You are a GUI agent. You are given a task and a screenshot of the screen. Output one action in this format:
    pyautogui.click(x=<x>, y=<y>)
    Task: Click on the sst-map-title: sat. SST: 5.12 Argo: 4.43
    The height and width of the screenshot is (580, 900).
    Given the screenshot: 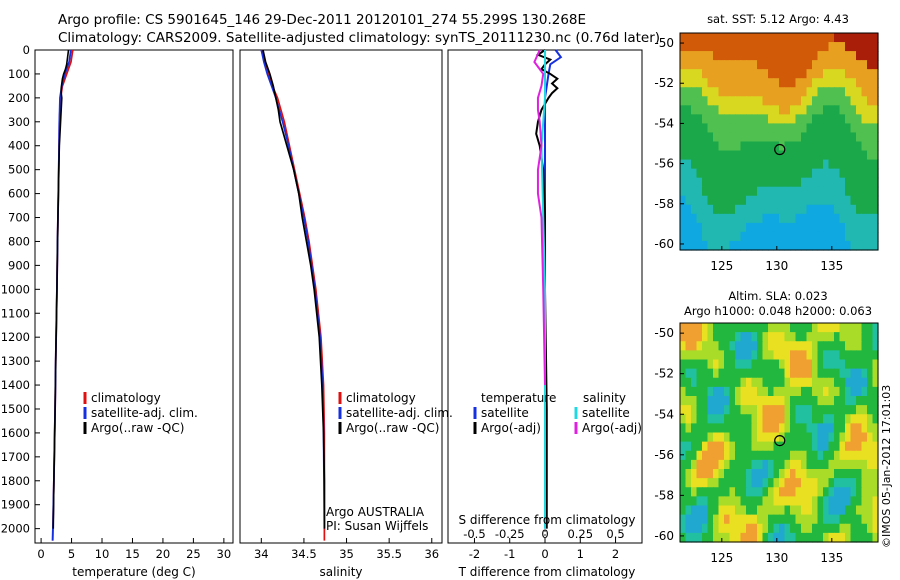 What is the action you would take?
    pyautogui.click(x=778, y=19)
    